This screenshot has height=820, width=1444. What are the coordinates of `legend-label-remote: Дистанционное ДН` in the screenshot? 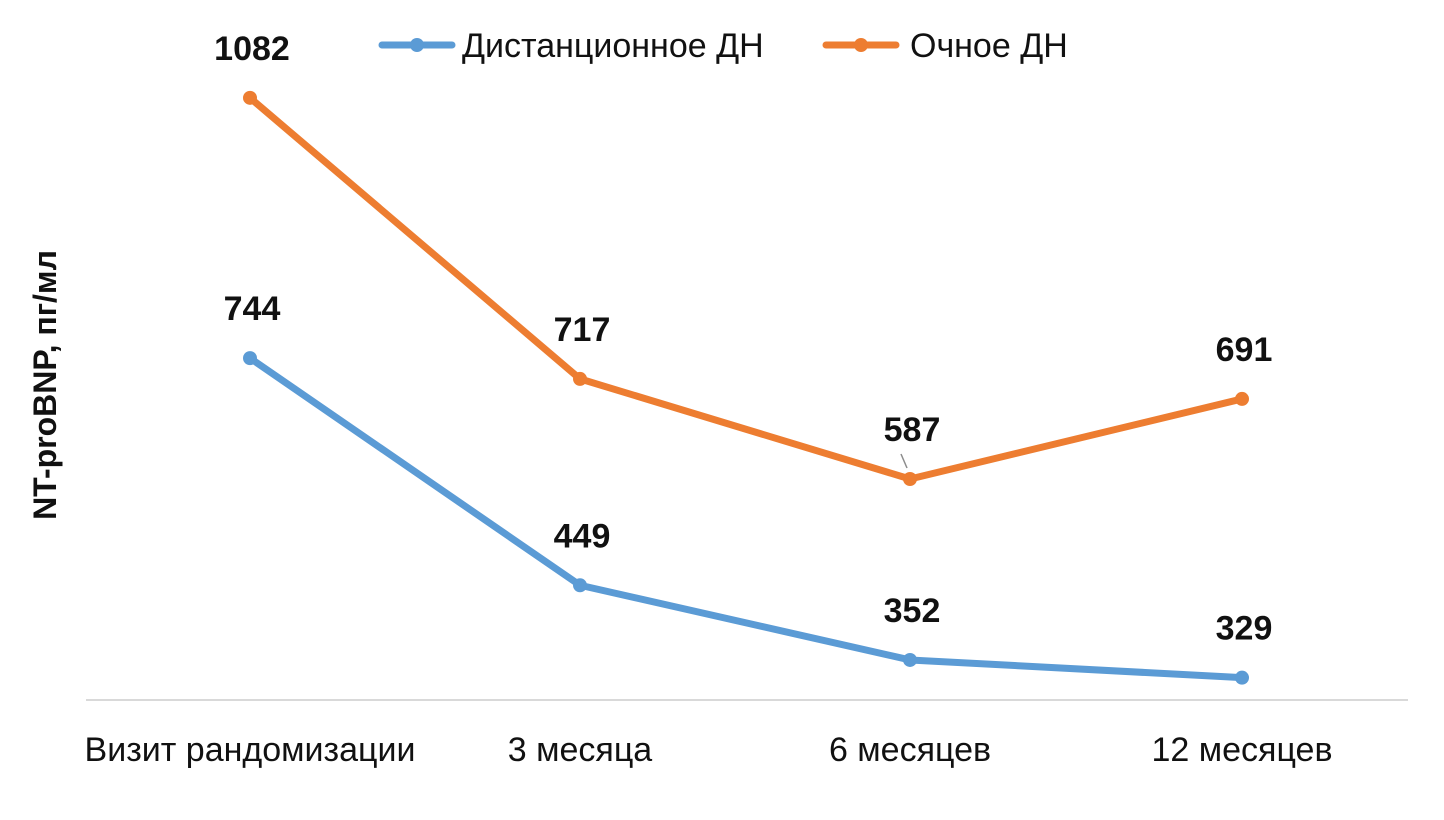 It's located at (613, 46).